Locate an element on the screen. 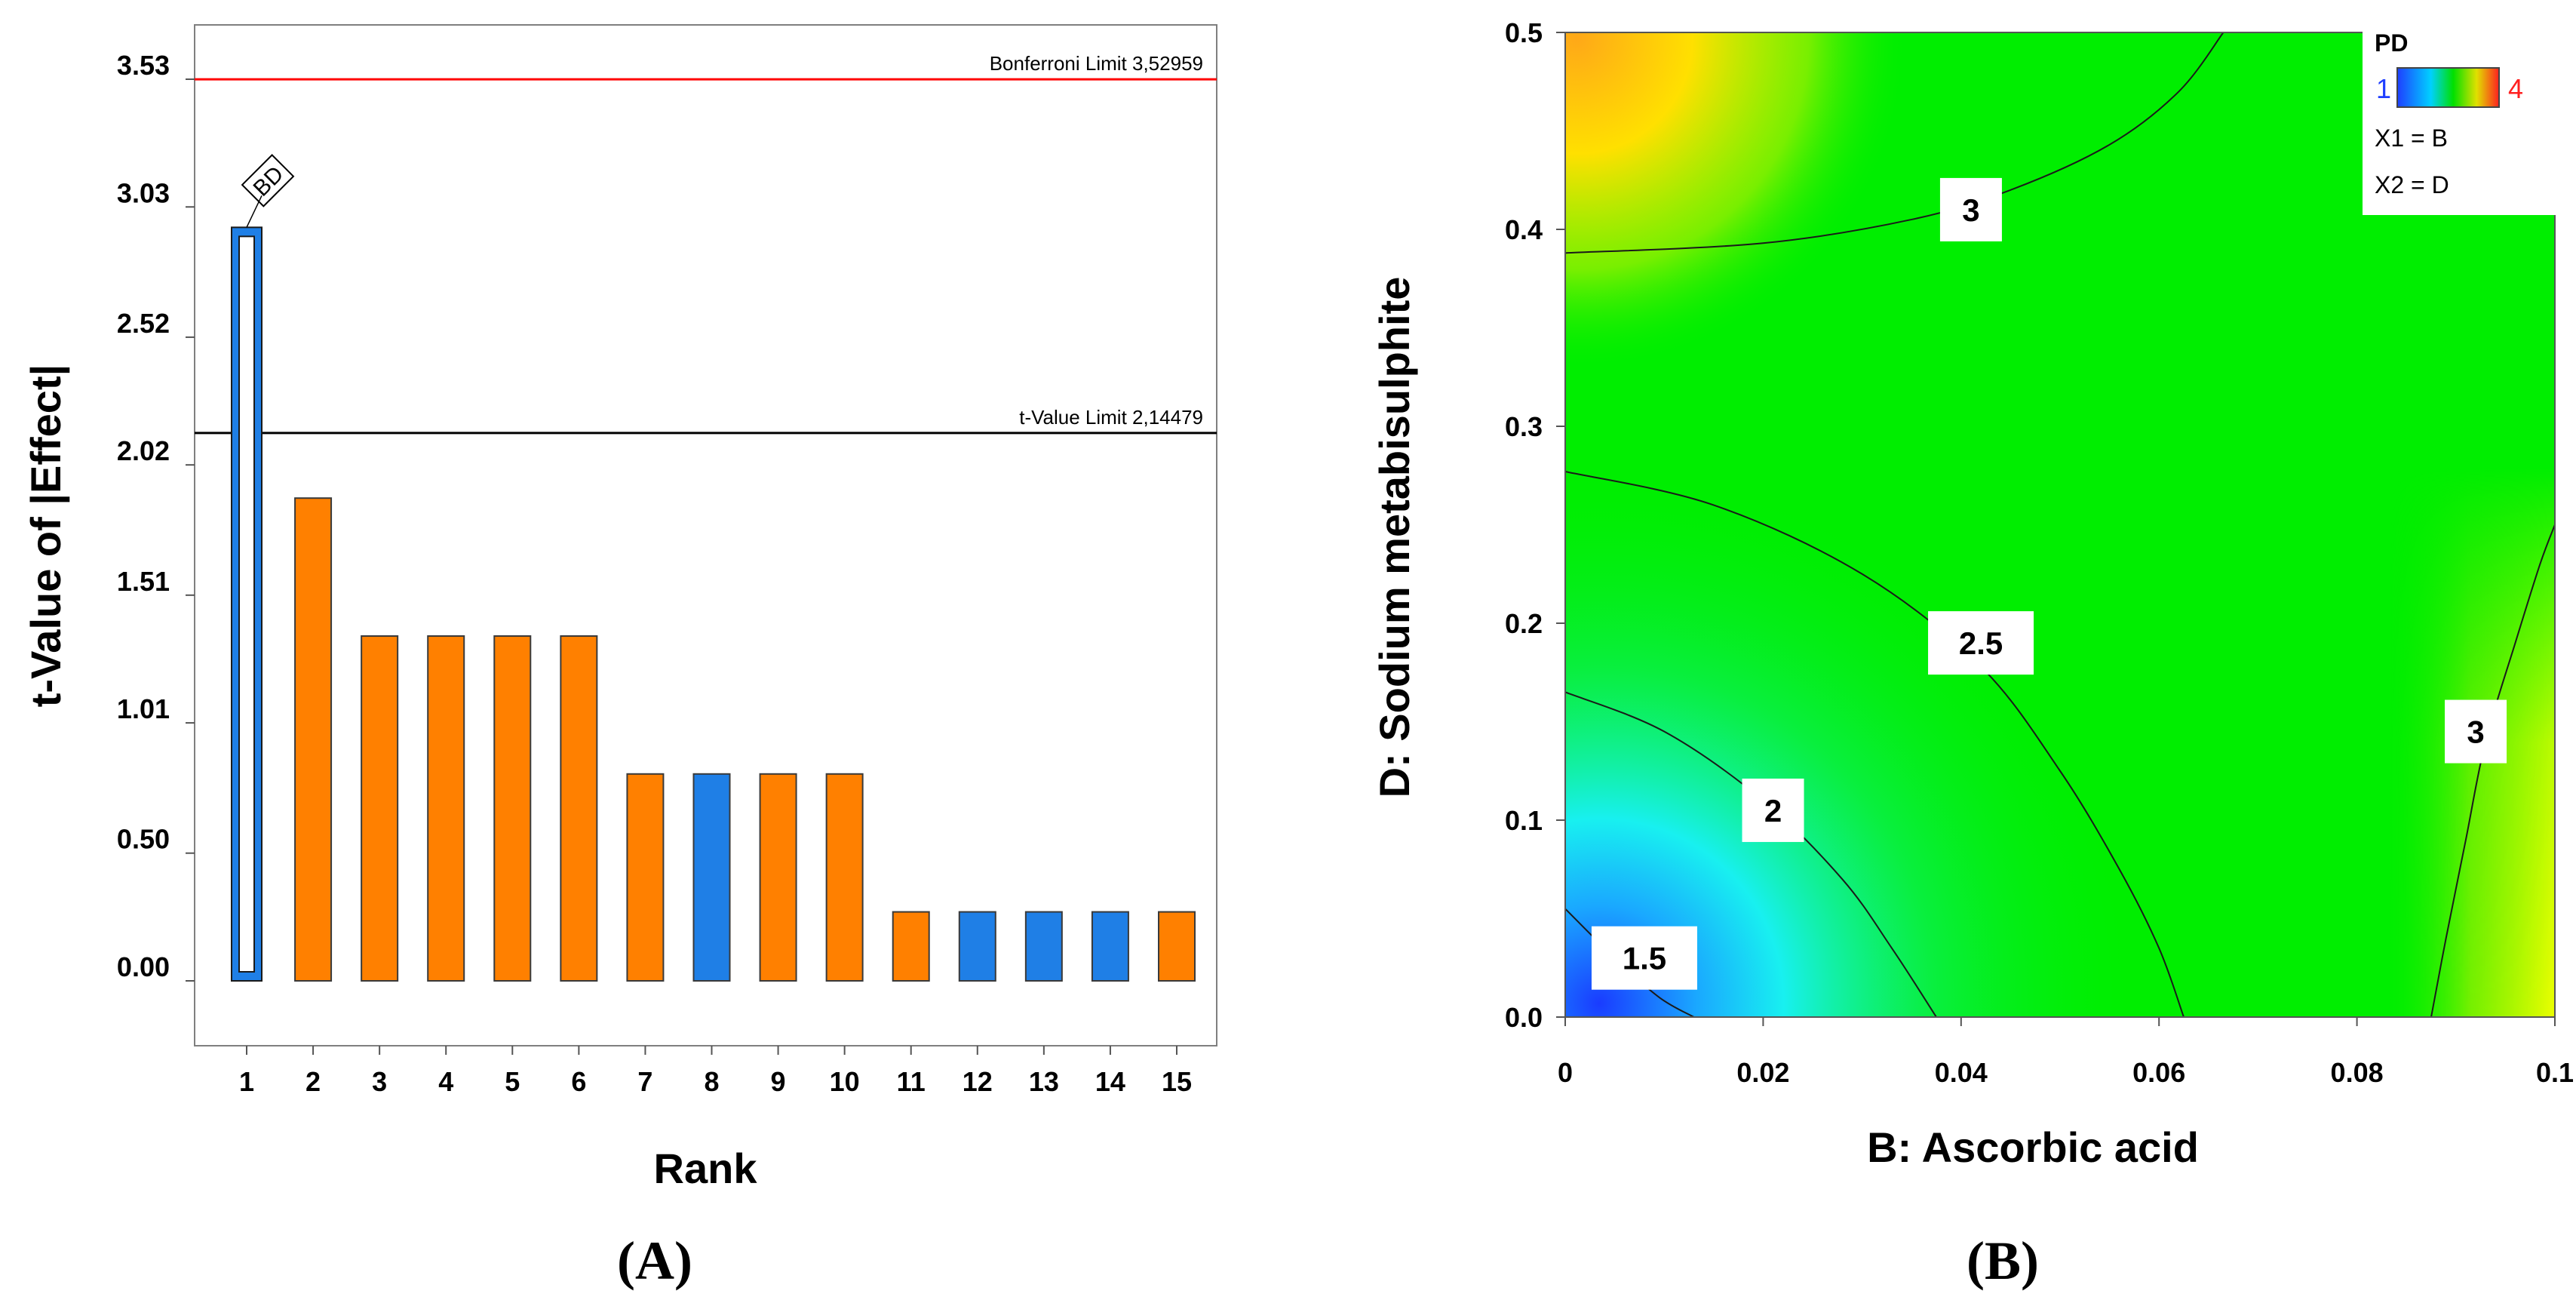 The image size is (2576, 1300). x-tick-label: 0.02 is located at coordinates (1762, 1072).